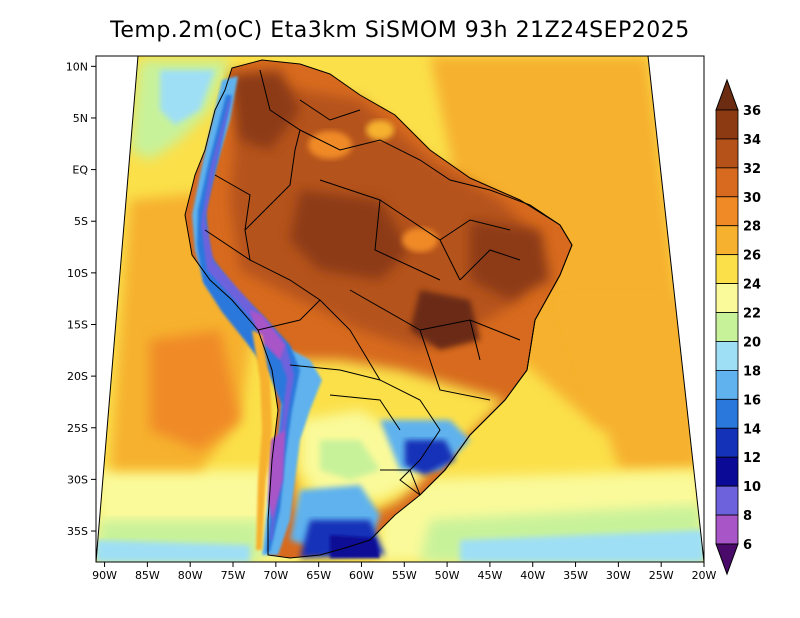  I want to click on lon-tick-label: 65W, so click(318, 575).